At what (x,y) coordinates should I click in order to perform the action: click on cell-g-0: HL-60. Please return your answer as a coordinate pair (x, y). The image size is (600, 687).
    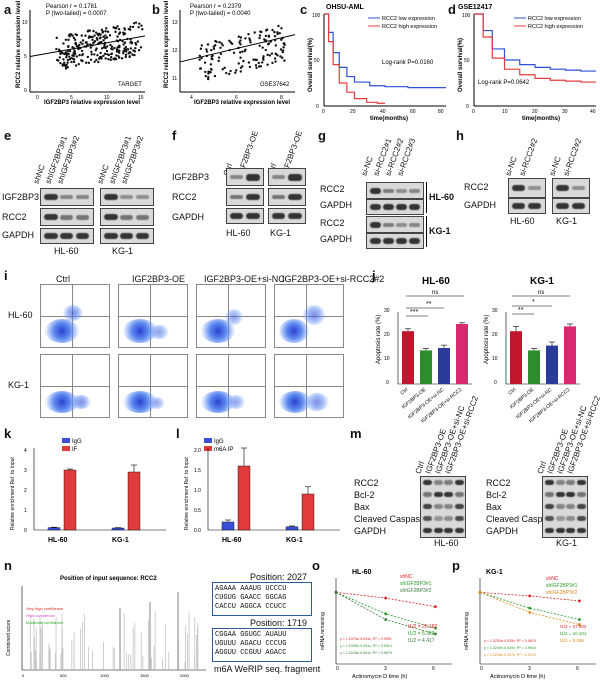
    Looking at the image, I should click on (442, 197).